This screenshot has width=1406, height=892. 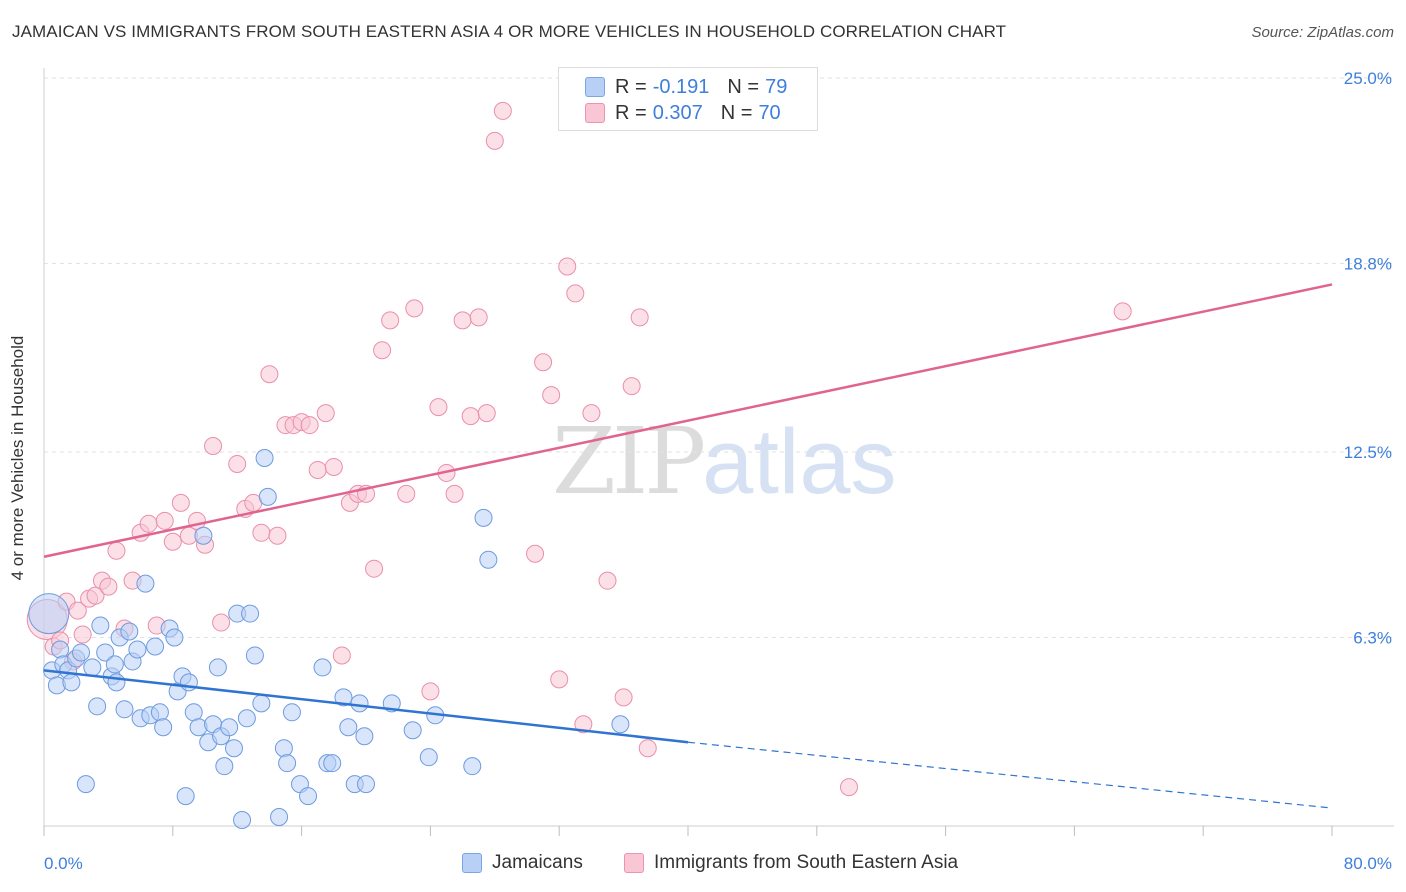 I want to click on y-tick-label: 6.3%, so click(x=1372, y=638).